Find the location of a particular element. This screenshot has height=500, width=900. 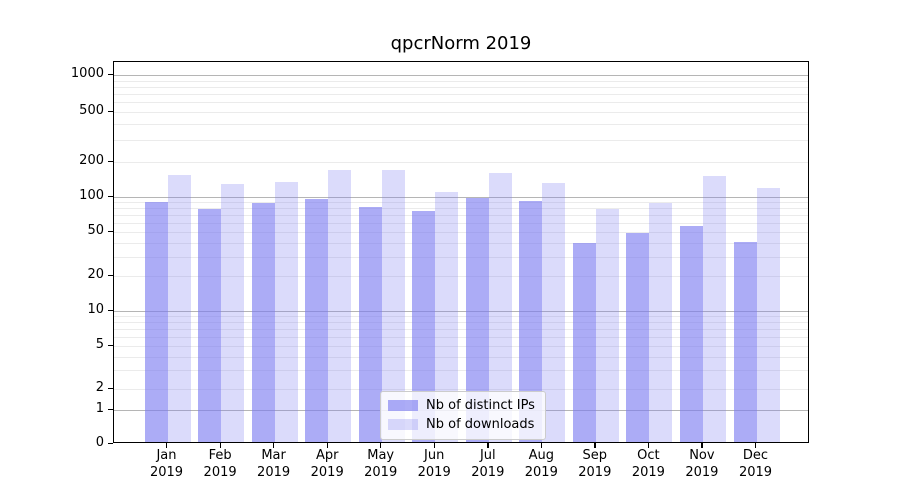

y-tick-label-10: 10 is located at coordinates (95, 309).